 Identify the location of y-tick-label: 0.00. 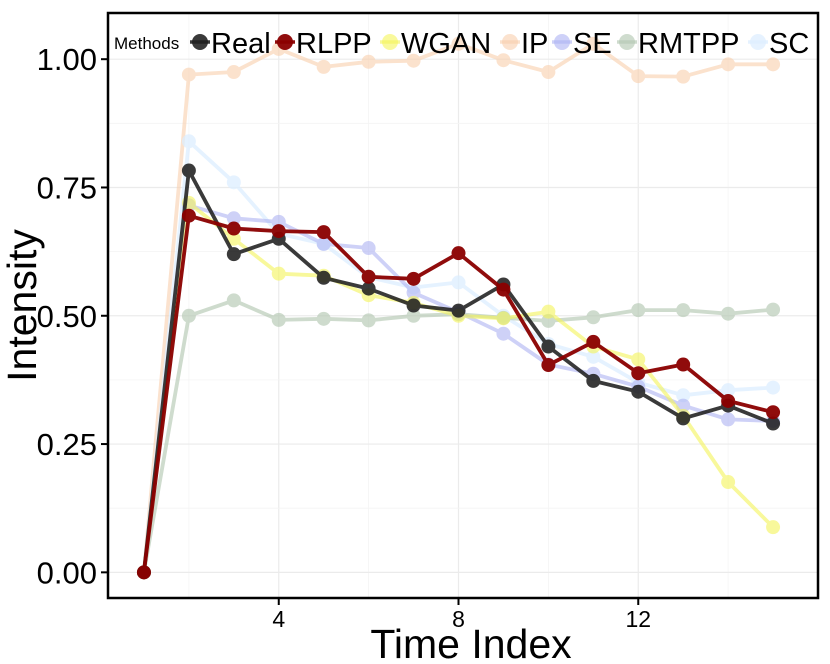
(67, 572).